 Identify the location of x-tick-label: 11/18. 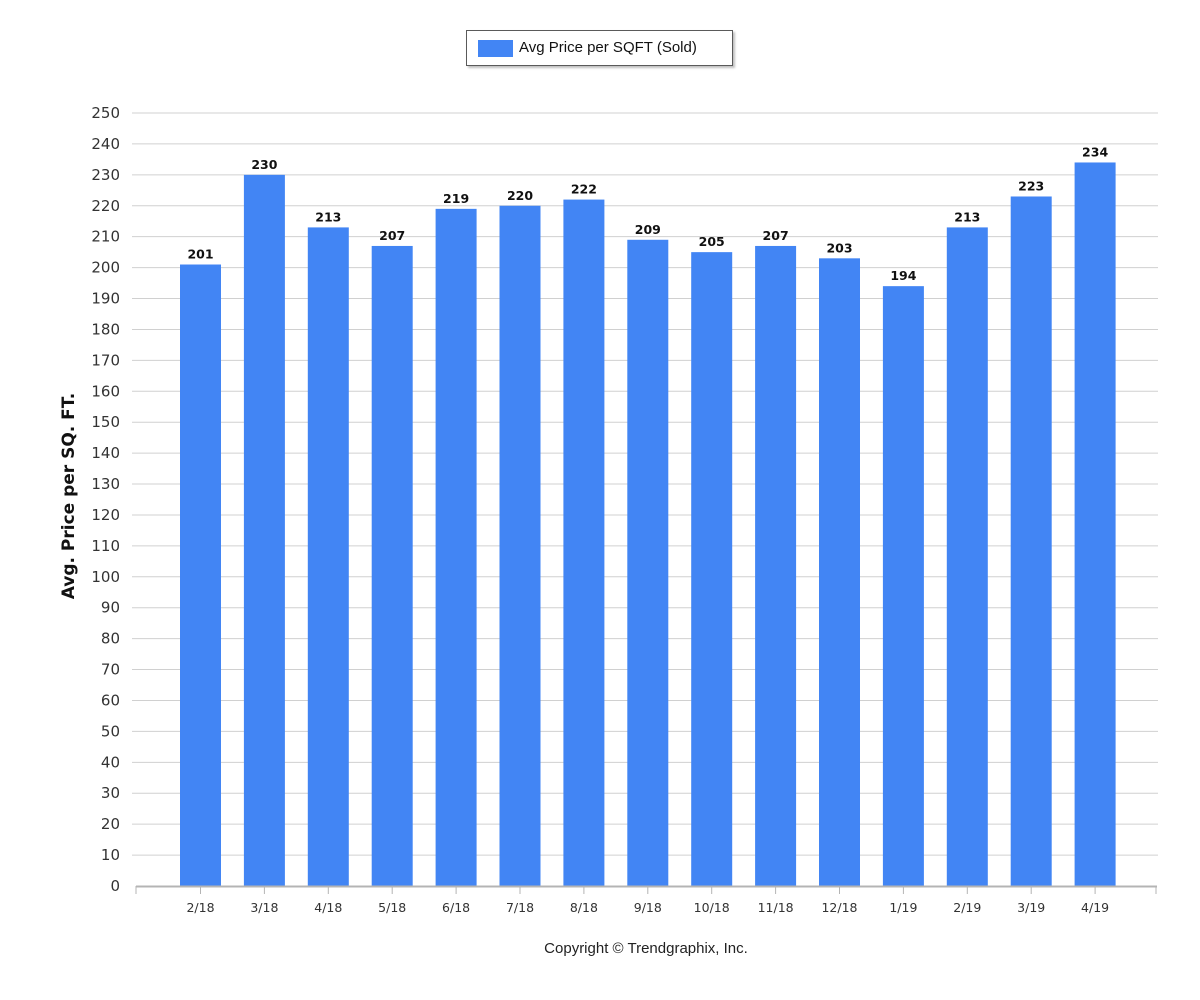
(776, 907).